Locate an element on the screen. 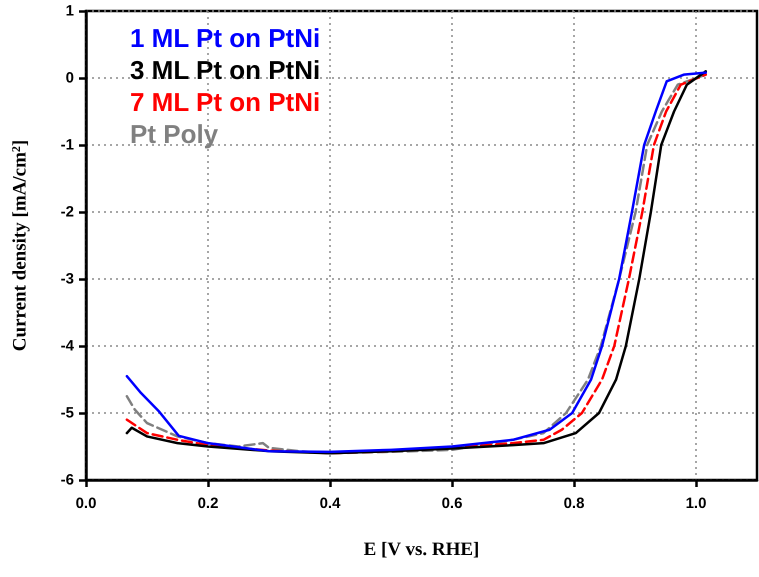 The image size is (759, 577). y-tick-label: -6 is located at coordinates (67, 480).